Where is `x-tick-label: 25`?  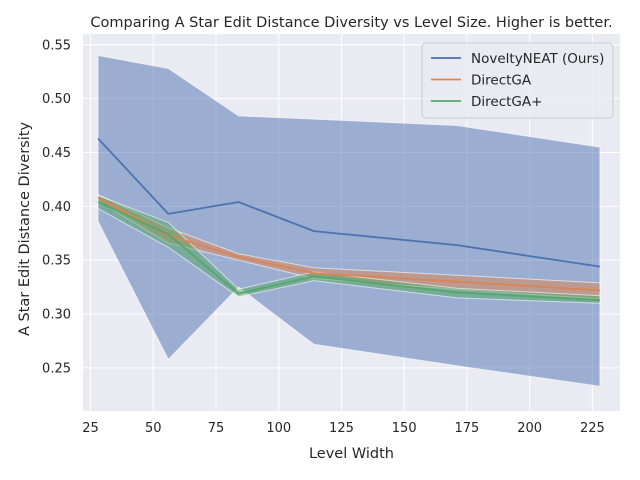 x-tick-label: 25 is located at coordinates (90, 428).